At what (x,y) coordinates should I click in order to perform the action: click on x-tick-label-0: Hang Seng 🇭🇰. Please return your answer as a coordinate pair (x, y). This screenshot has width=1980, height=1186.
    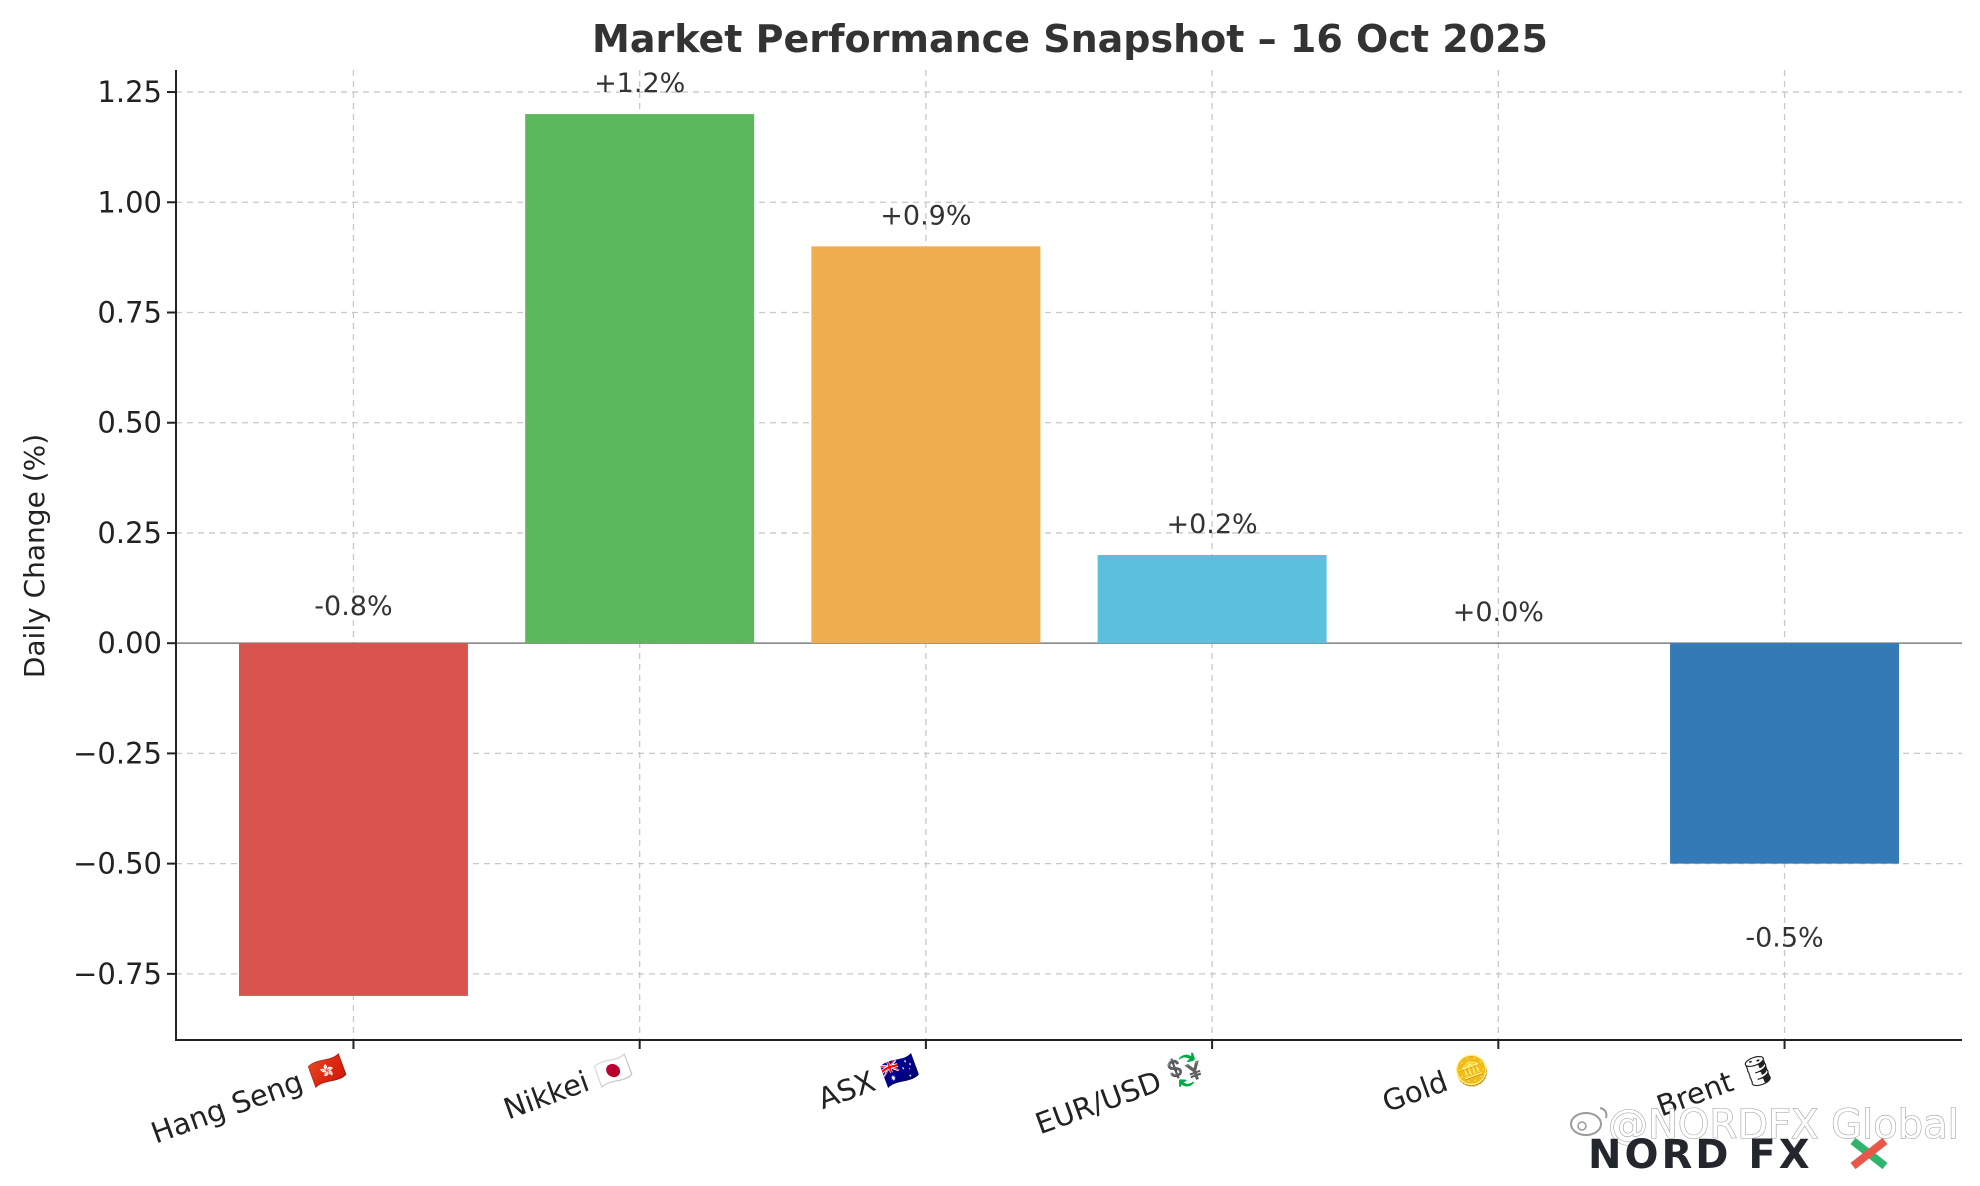
    Looking at the image, I should click on (248, 1100).